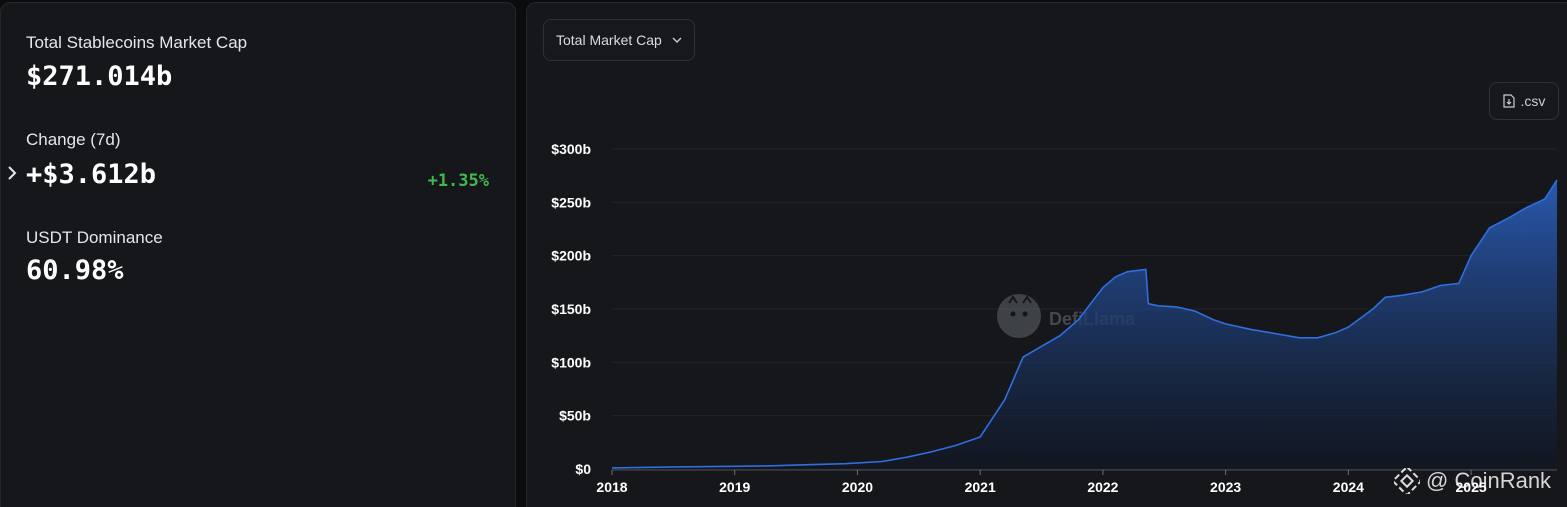  I want to click on change-value: +$3.612b, so click(91, 174).